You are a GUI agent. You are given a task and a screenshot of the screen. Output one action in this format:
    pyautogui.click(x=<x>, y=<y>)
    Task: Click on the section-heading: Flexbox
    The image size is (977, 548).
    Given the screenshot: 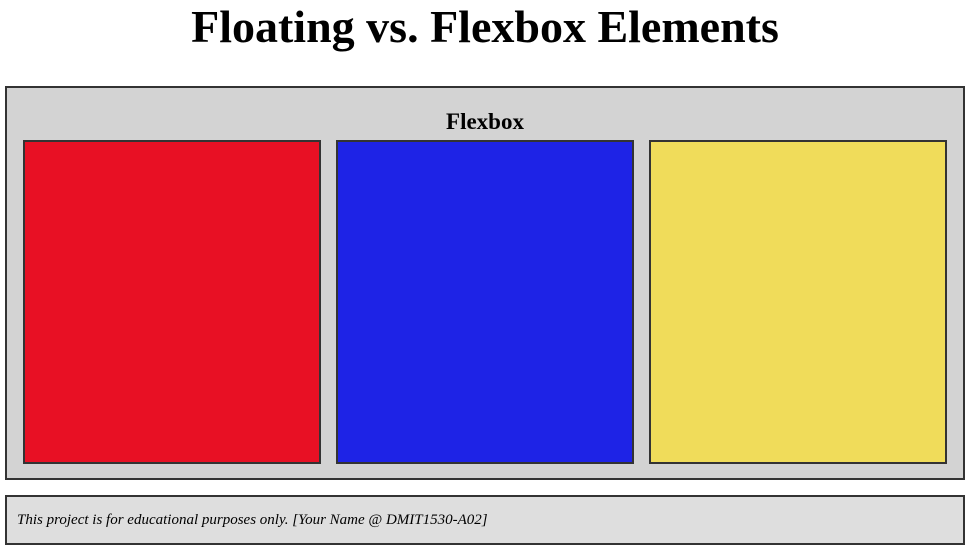 What is the action you would take?
    pyautogui.click(x=485, y=121)
    